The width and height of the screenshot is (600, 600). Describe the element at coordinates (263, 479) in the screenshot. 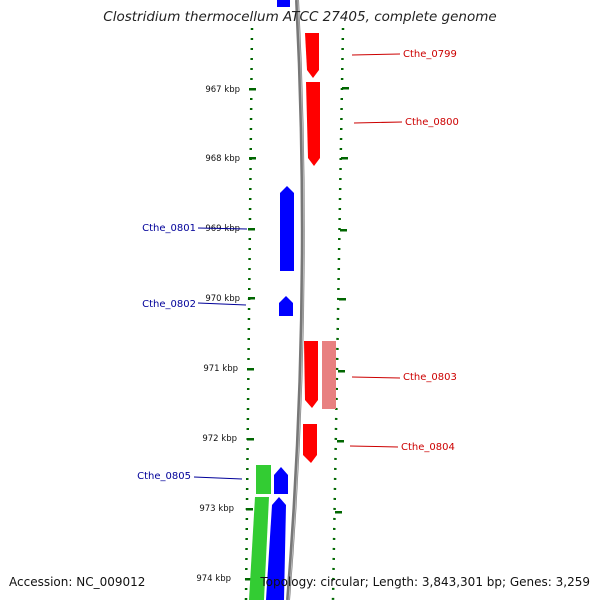

I see `feature-green-top` at that location.